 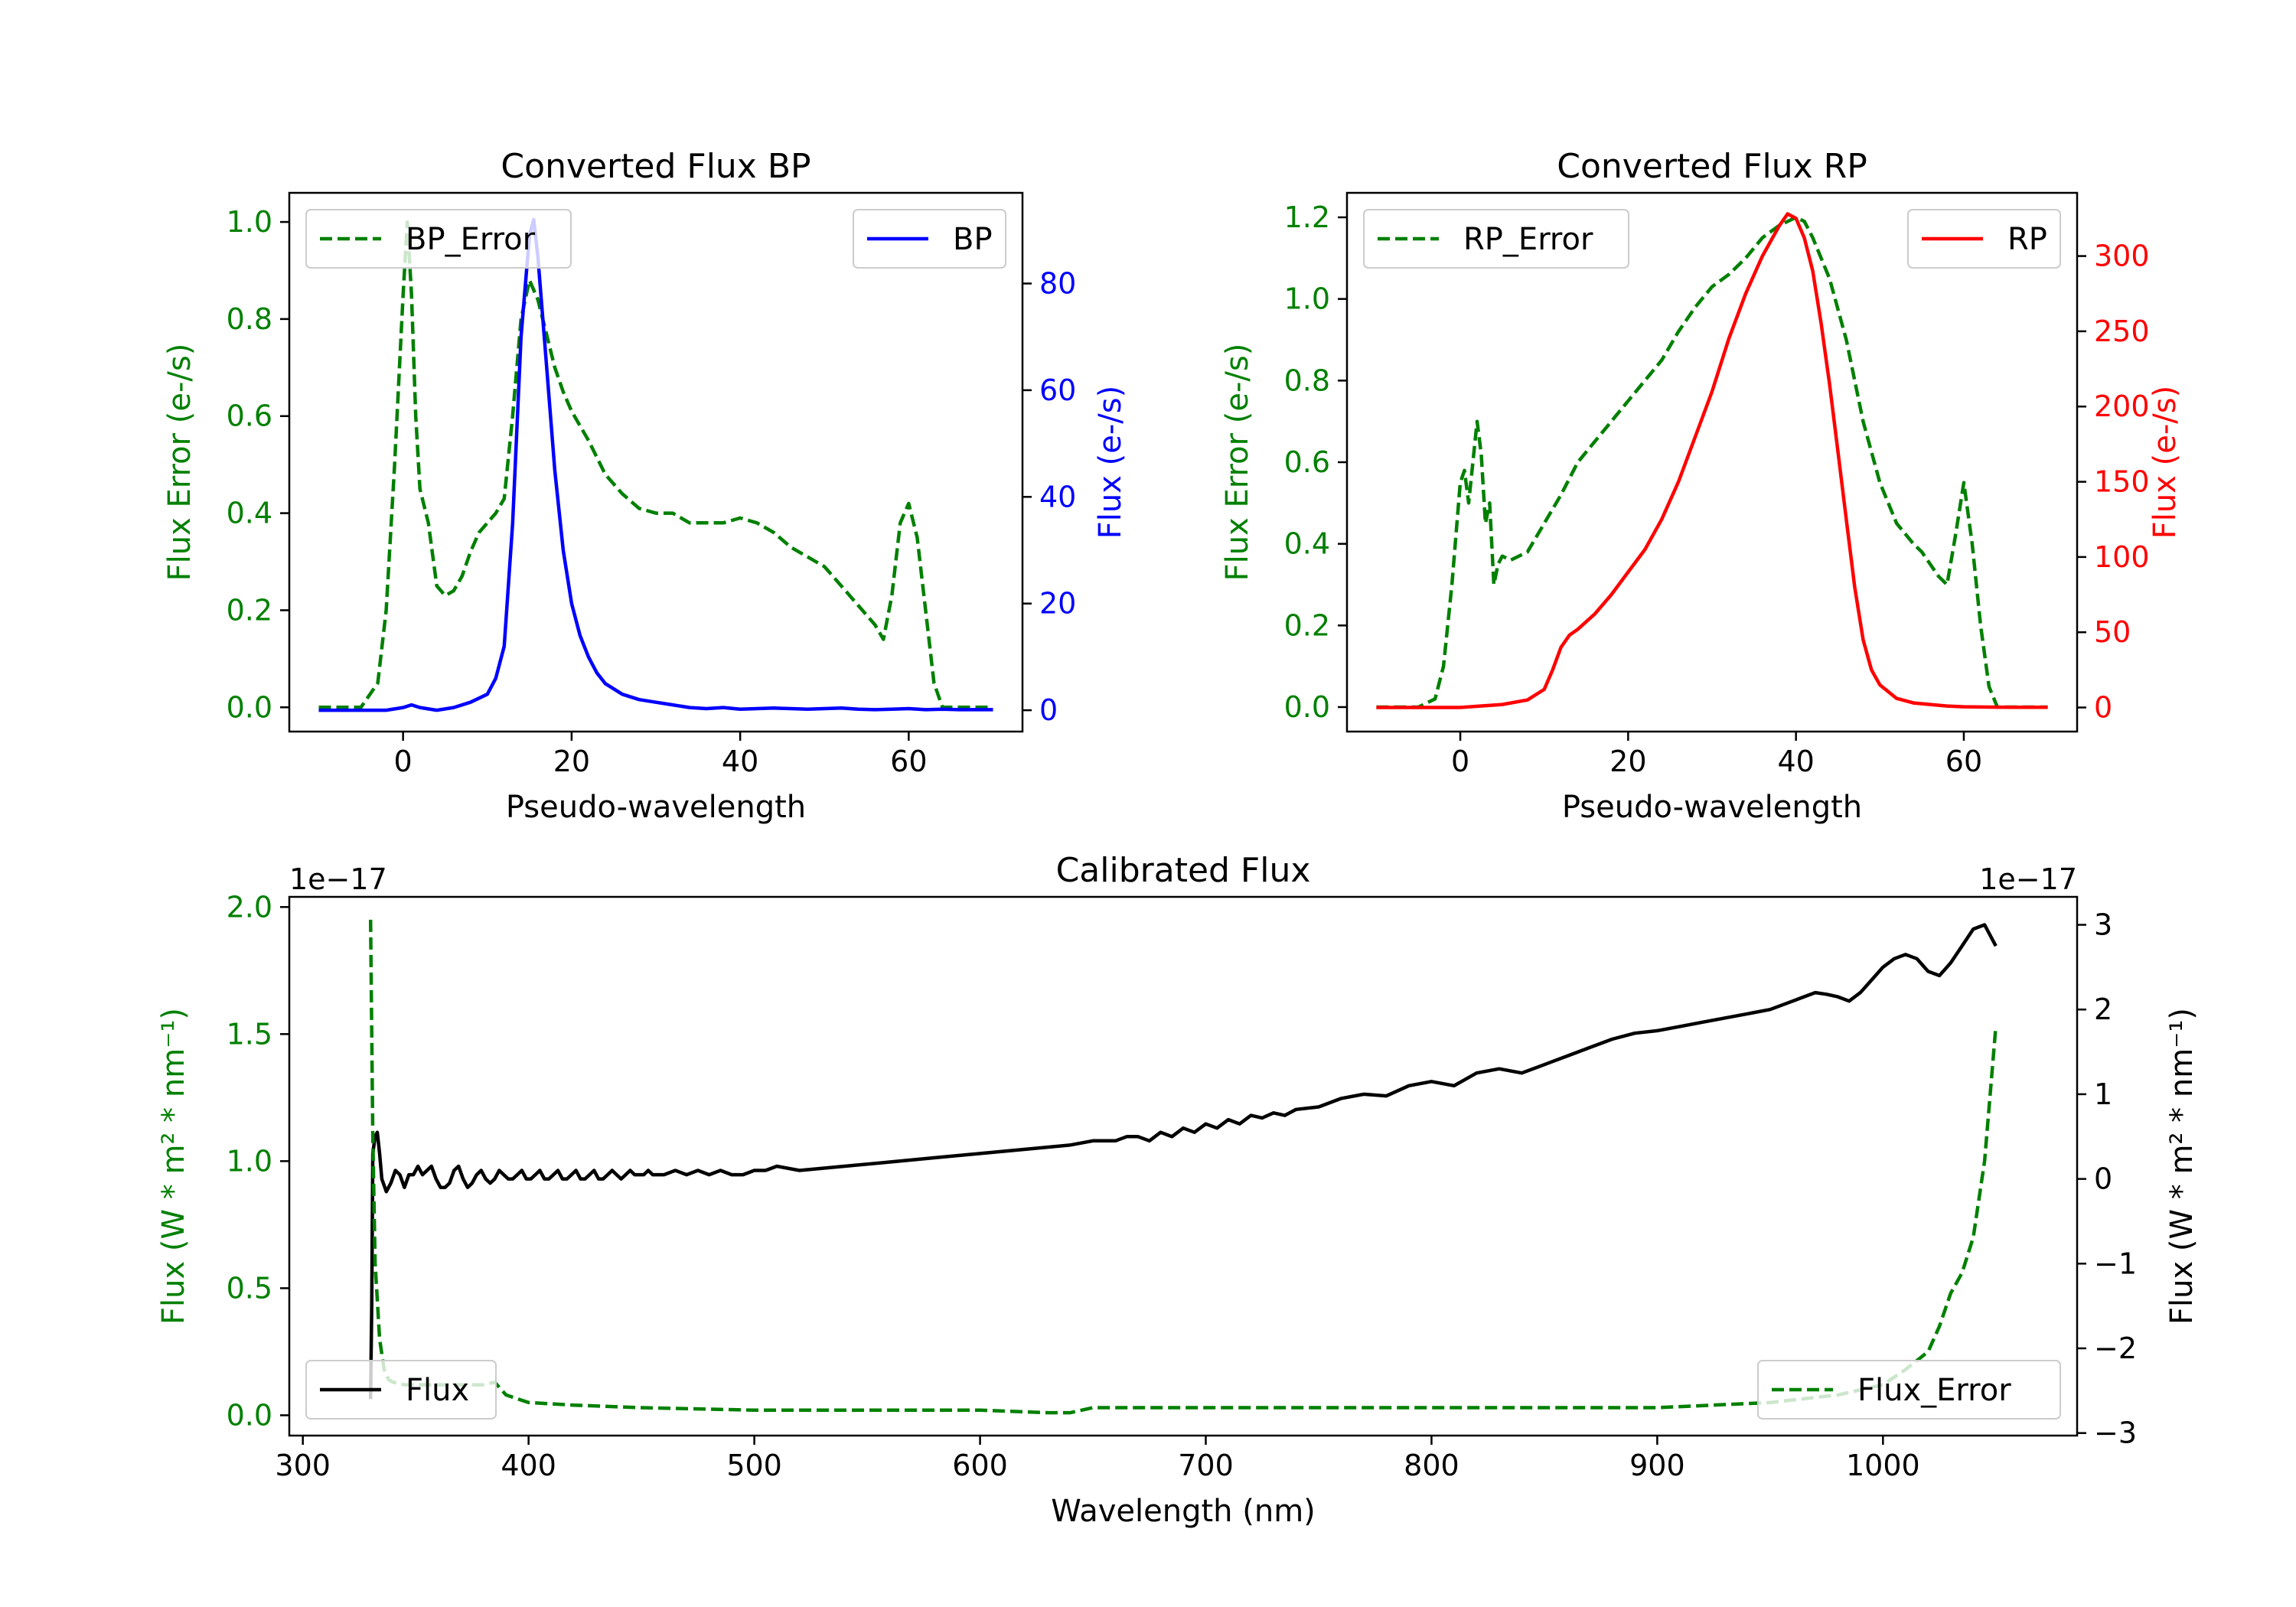 I want to click on bp-left-axis-label: Flux Error (e-/s), so click(x=179, y=463).